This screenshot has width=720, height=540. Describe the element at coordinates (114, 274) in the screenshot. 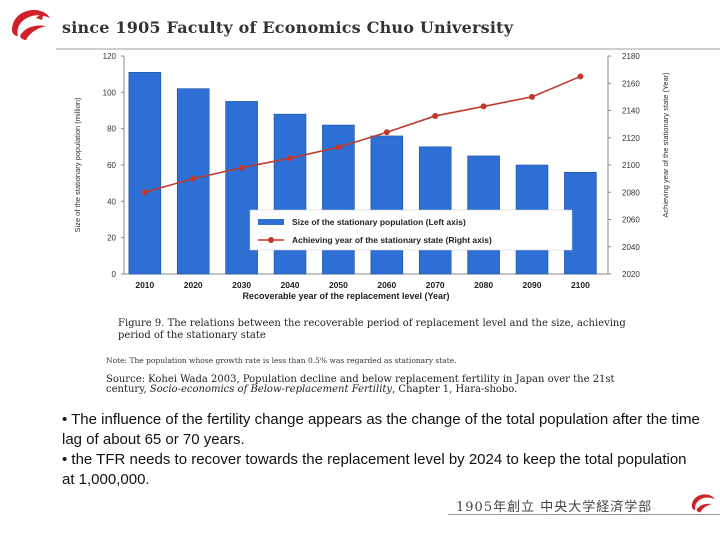

I see `left-tick-label: 0` at that location.